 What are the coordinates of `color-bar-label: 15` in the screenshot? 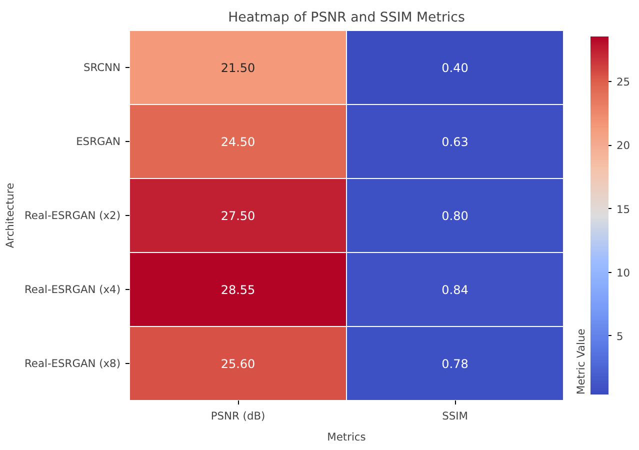 It's located at (623, 209).